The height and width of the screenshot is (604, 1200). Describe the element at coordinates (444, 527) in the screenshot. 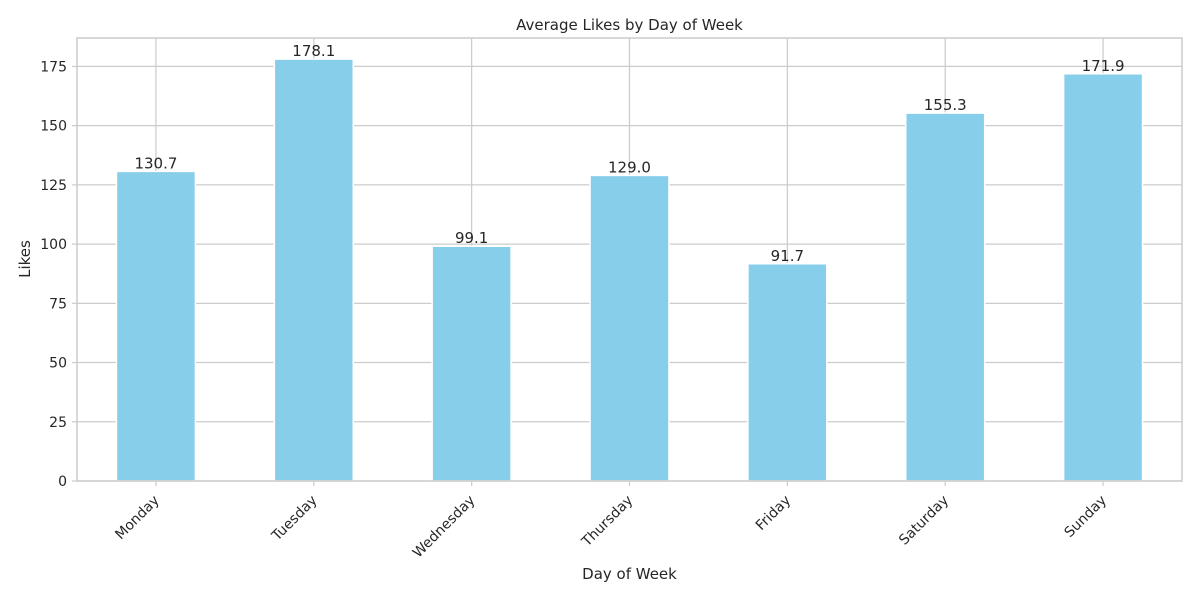

I see `x-tick-label-wednesday: Wednesday` at that location.